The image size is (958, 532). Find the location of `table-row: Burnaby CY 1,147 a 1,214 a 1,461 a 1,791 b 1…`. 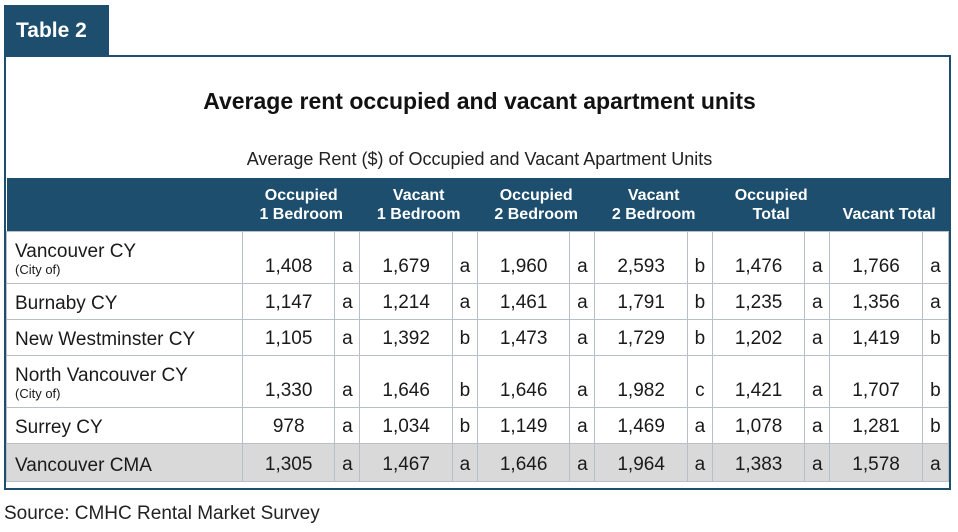

table-row: Burnaby CY 1,147 a 1,214 a 1,461 a 1,791 b 1… is located at coordinates (478, 301).